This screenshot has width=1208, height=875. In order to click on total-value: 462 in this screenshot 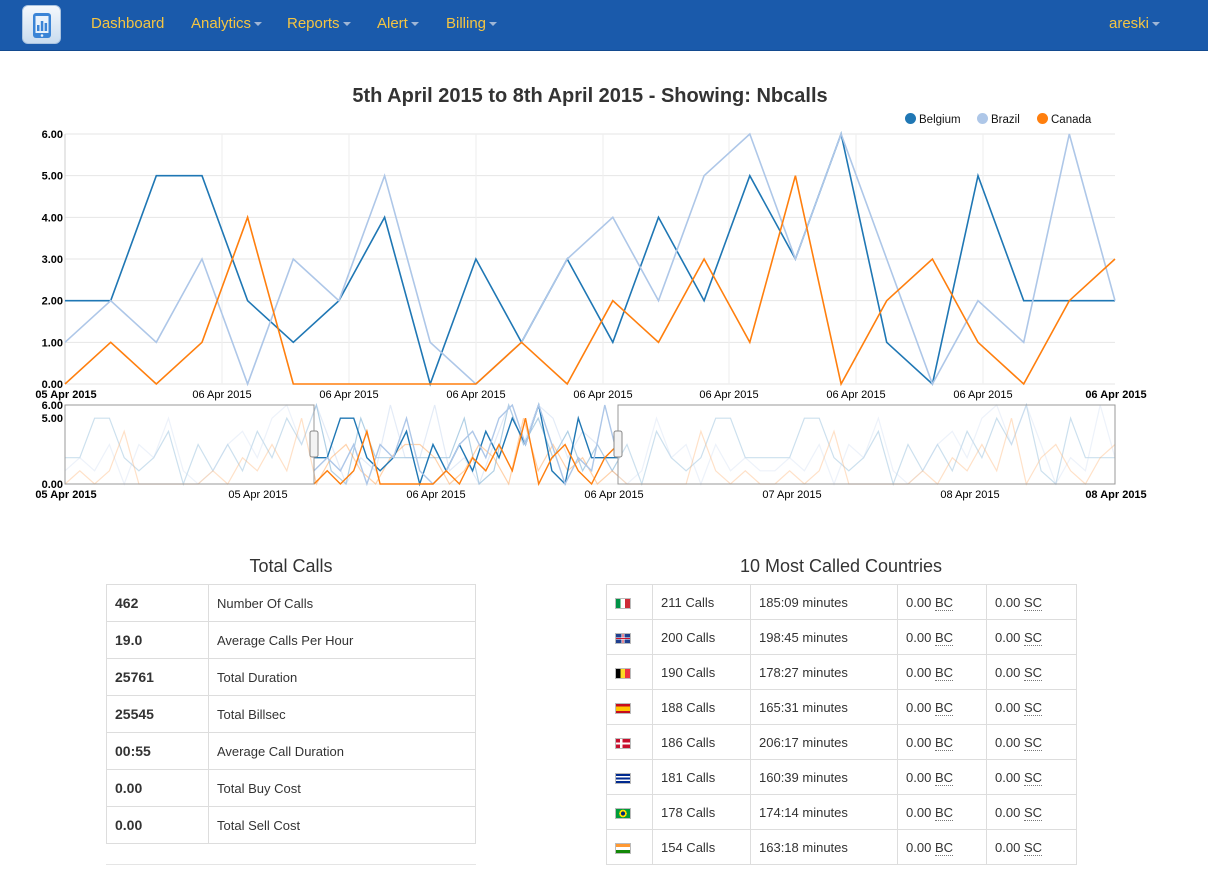, I will do `click(157, 603)`.